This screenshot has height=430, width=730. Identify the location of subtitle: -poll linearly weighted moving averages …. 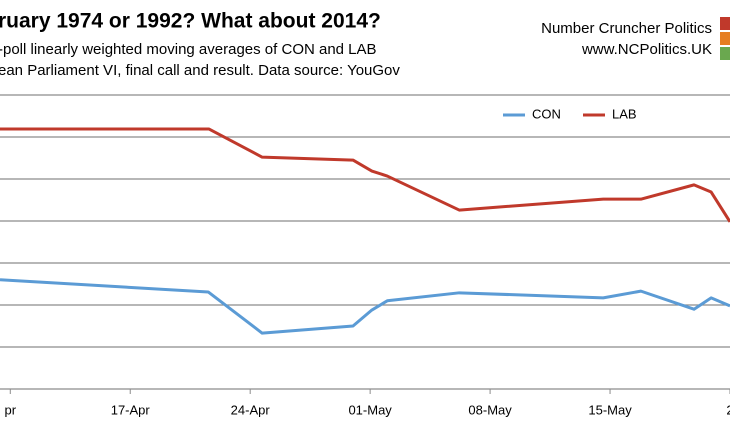
(188, 49).